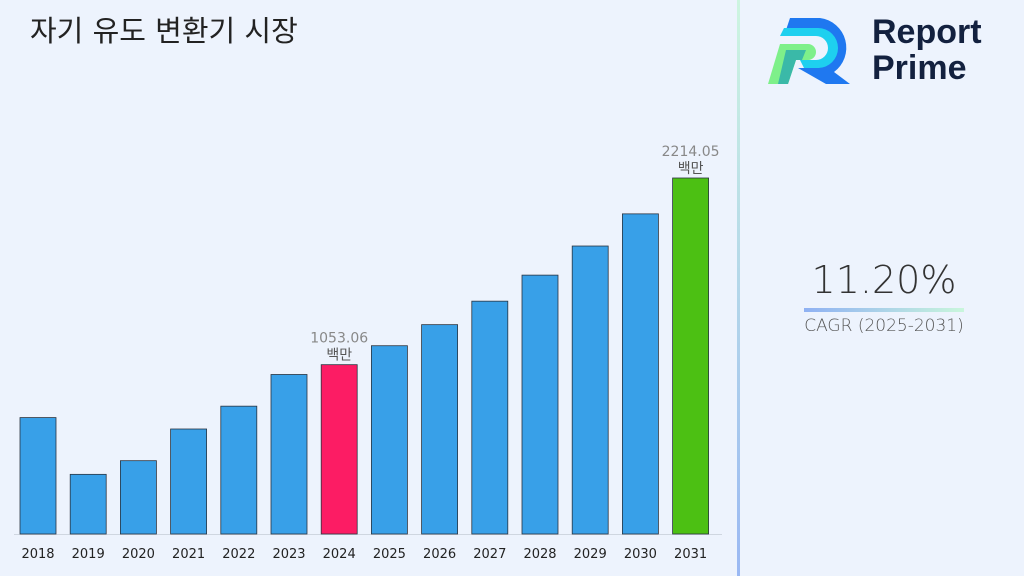  Describe the element at coordinates (690, 356) in the screenshot. I see `bar-2031` at that location.